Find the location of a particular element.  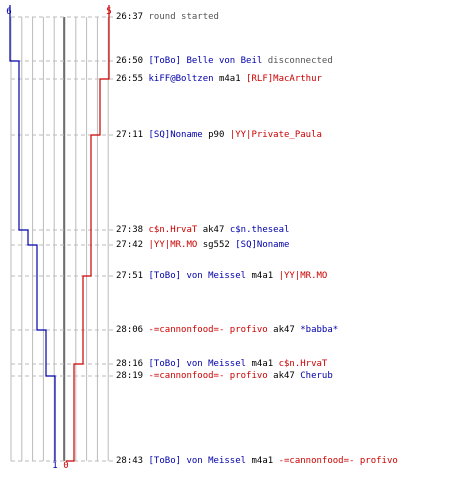

red-start-count: 5 is located at coordinates (108, 12).